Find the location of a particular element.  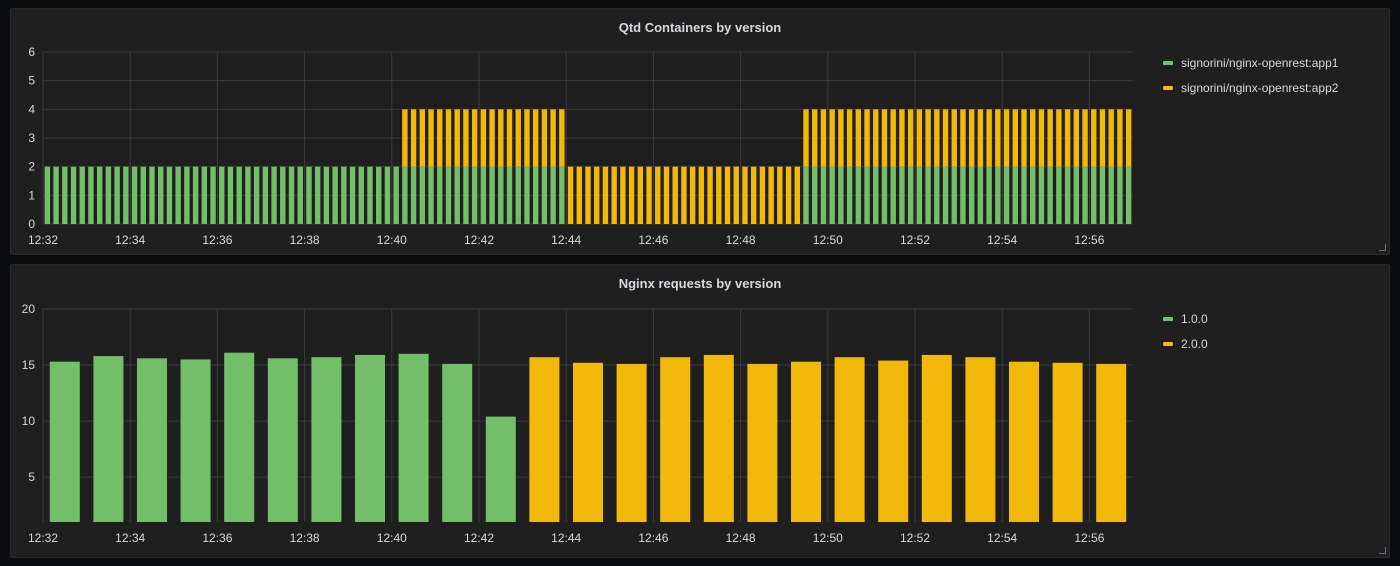

x-tick-label: 12:54 is located at coordinates (1002, 538).